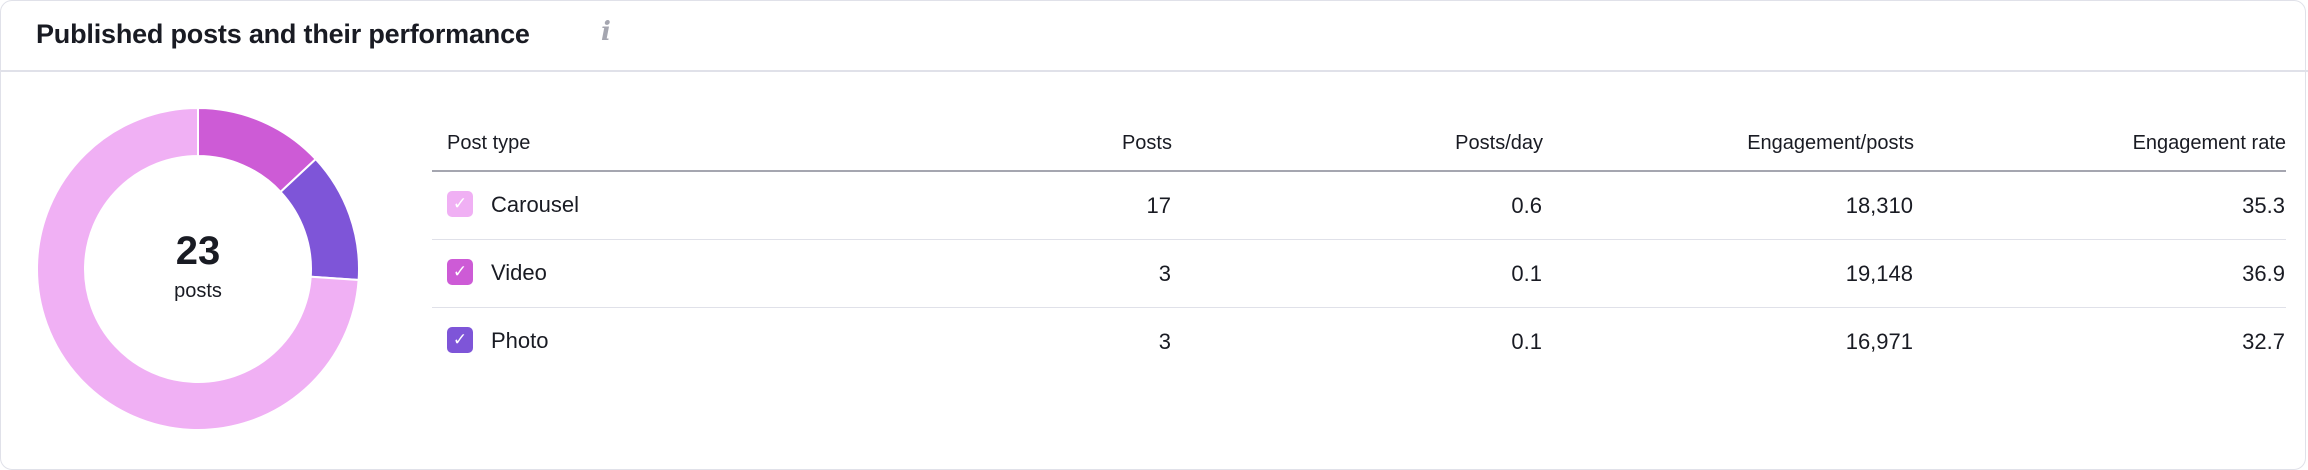 This screenshot has width=2308, height=470. What do you see at coordinates (1728, 144) in the screenshot?
I see `column-header-engagement-per-post: Engagement/posts` at bounding box center [1728, 144].